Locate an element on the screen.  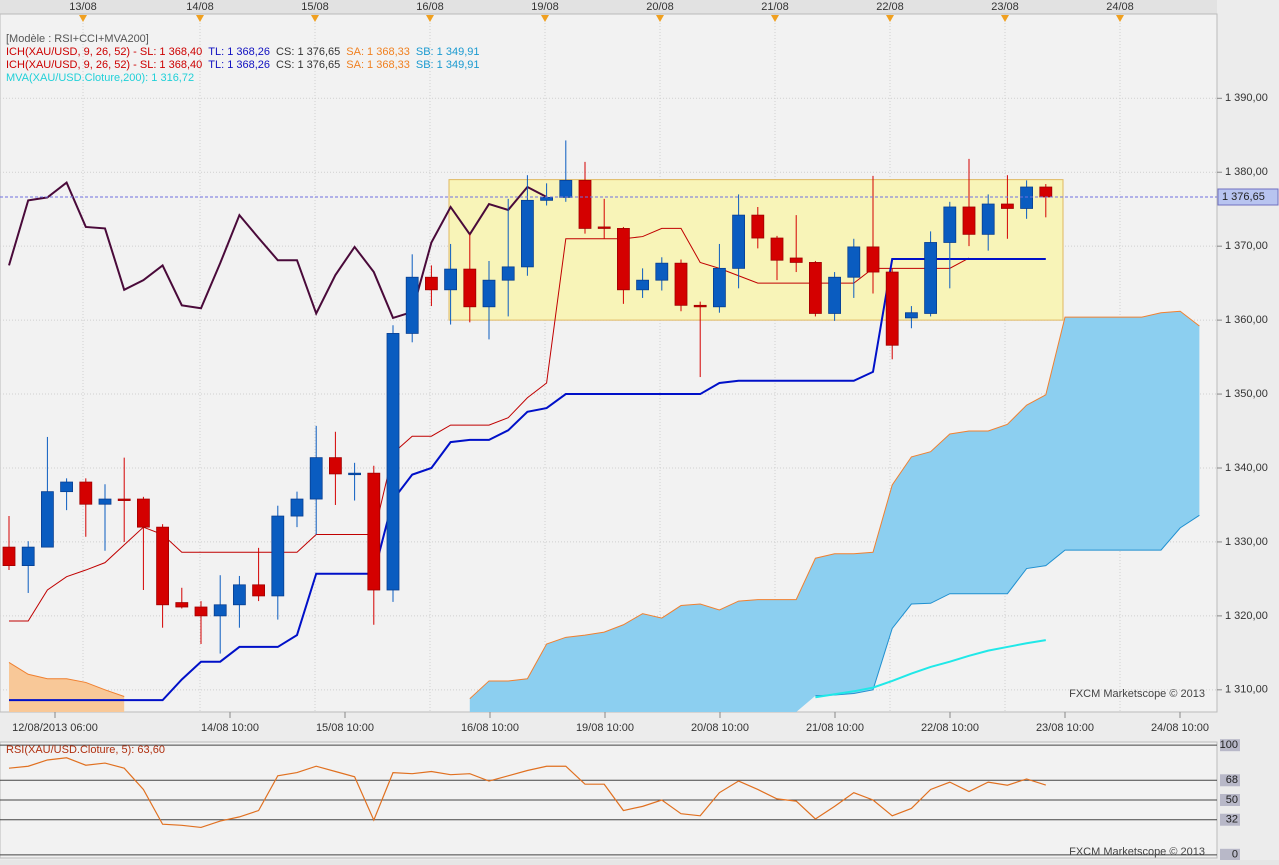
top-date-label: 20/08 is located at coordinates (660, 7).